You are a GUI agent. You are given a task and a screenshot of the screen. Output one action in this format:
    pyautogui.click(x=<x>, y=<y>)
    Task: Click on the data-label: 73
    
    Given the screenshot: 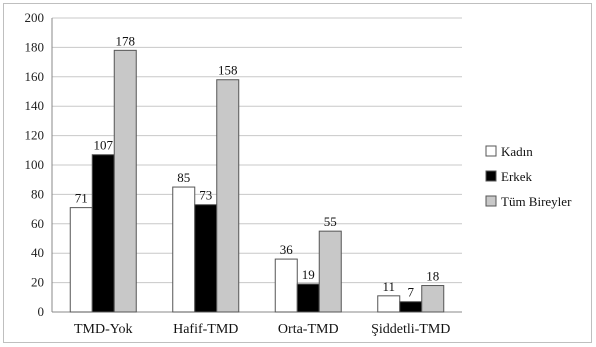 What is the action you would take?
    pyautogui.click(x=205, y=195)
    